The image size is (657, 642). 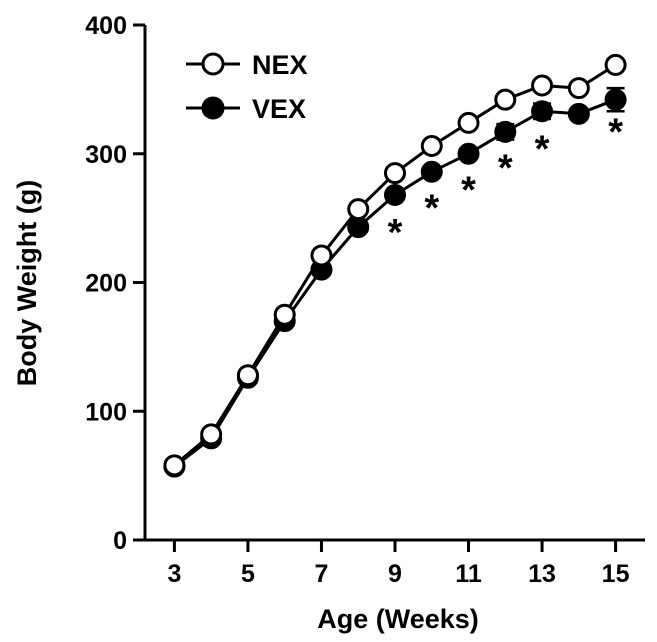 I want to click on x-axis-ticks: 3 5 7 9 11 13 15, so click(x=398, y=564).